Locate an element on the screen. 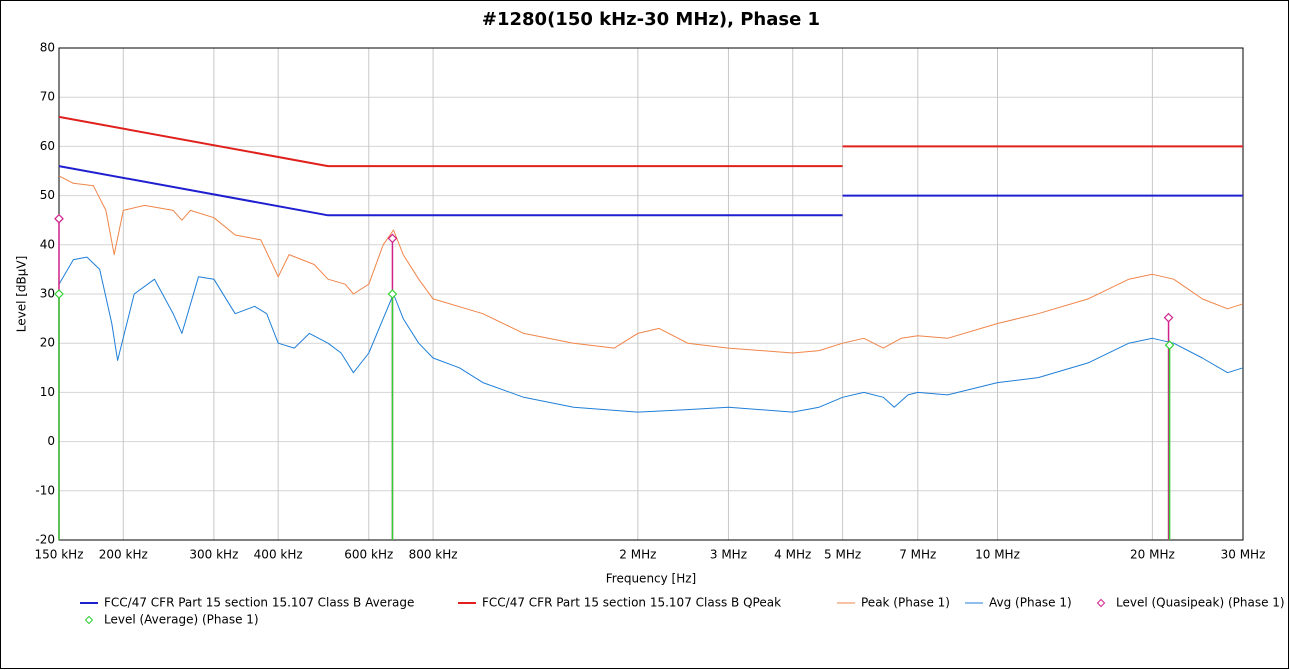 Image resolution: width=1290 pixels, height=670 pixels. y-tick-label: 60 is located at coordinates (47, 146).